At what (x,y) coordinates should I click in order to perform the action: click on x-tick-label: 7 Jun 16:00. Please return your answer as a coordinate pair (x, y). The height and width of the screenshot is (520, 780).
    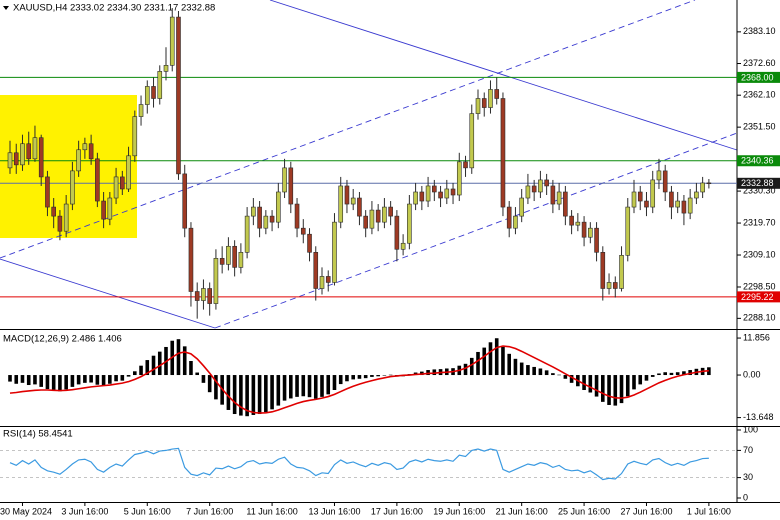
    Looking at the image, I should click on (209, 511).